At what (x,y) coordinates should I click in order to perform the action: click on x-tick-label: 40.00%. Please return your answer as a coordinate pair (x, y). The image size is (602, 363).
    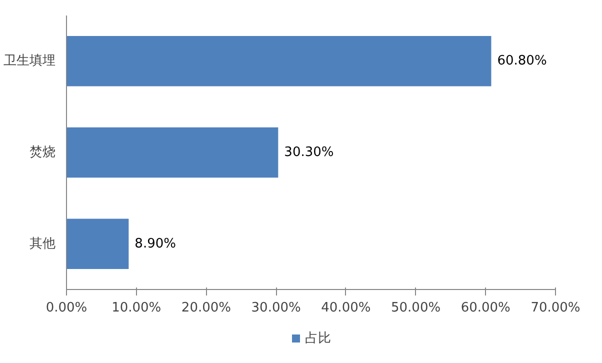
    Looking at the image, I should click on (346, 308).